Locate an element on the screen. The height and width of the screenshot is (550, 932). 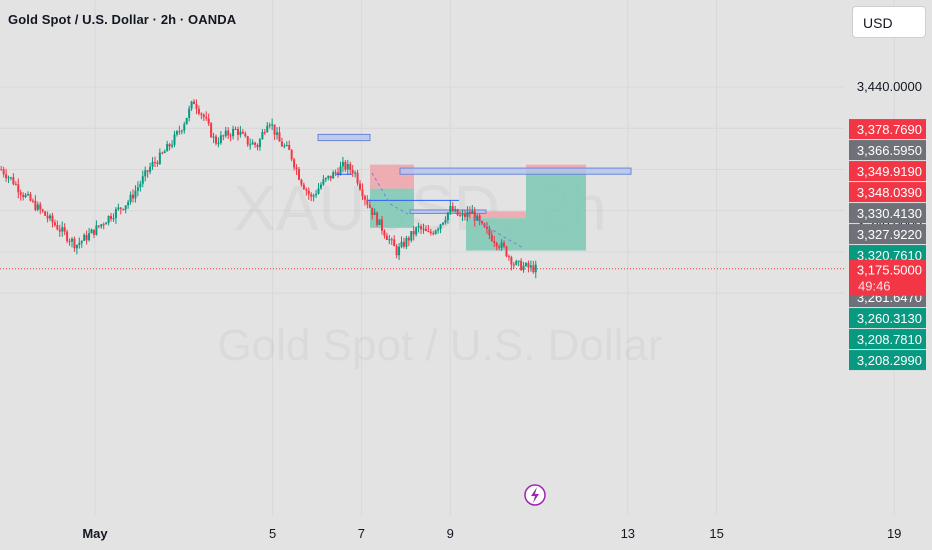
price-label: 3,208.2990 is located at coordinates (887, 360).